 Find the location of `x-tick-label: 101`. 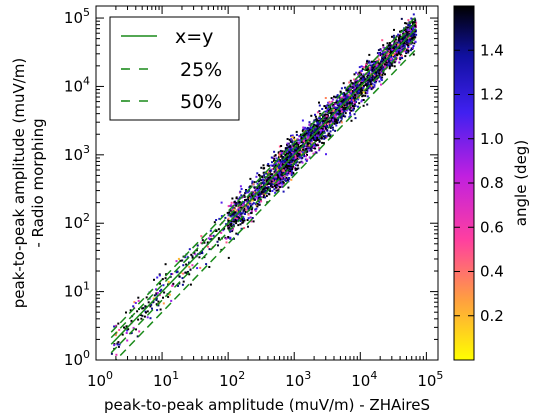

x-tick-label: 101 is located at coordinates (166, 379).